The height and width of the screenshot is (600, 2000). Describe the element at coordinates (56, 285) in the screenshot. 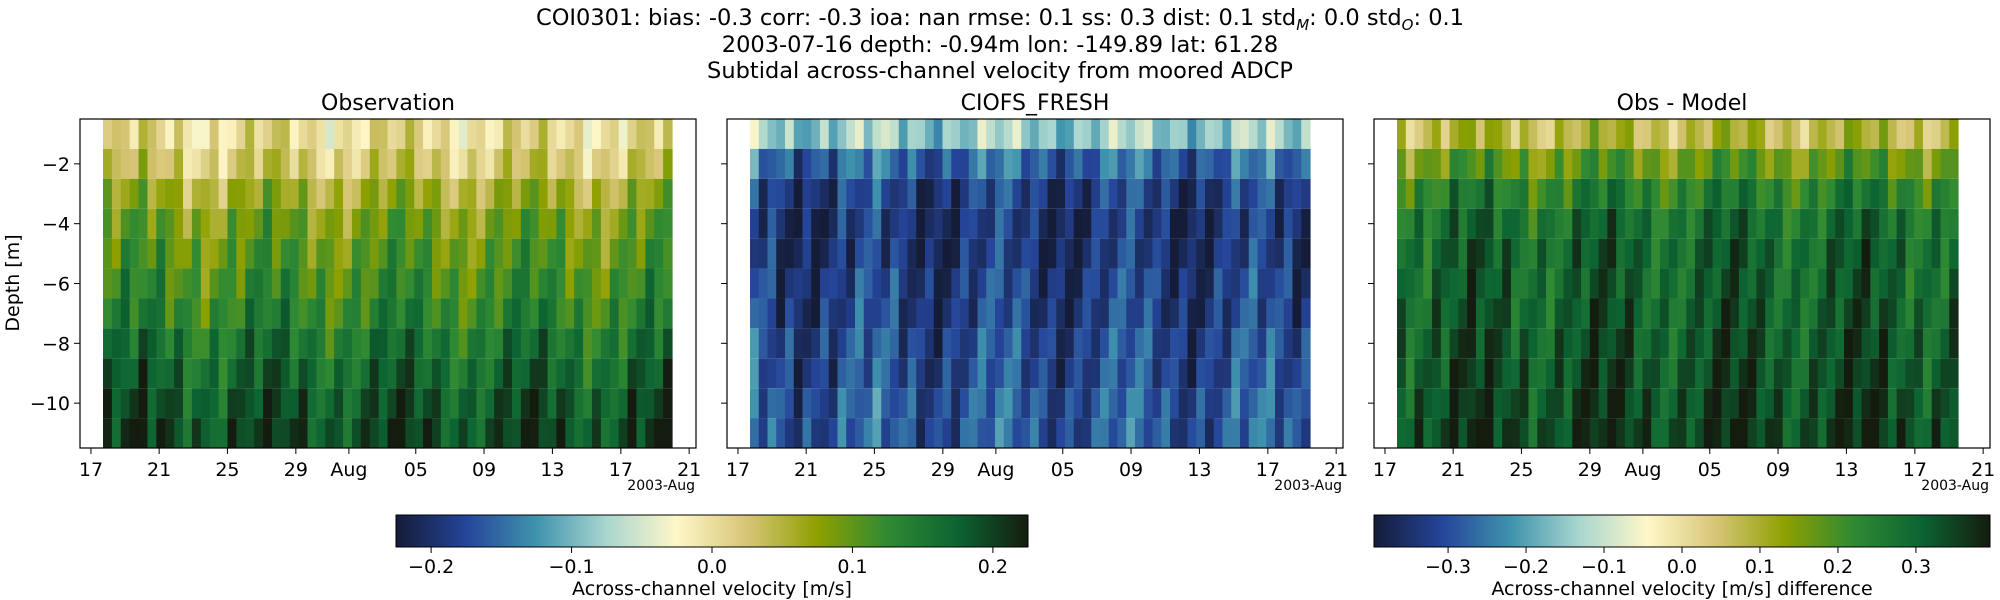

I see `y-tick-label: −6` at that location.